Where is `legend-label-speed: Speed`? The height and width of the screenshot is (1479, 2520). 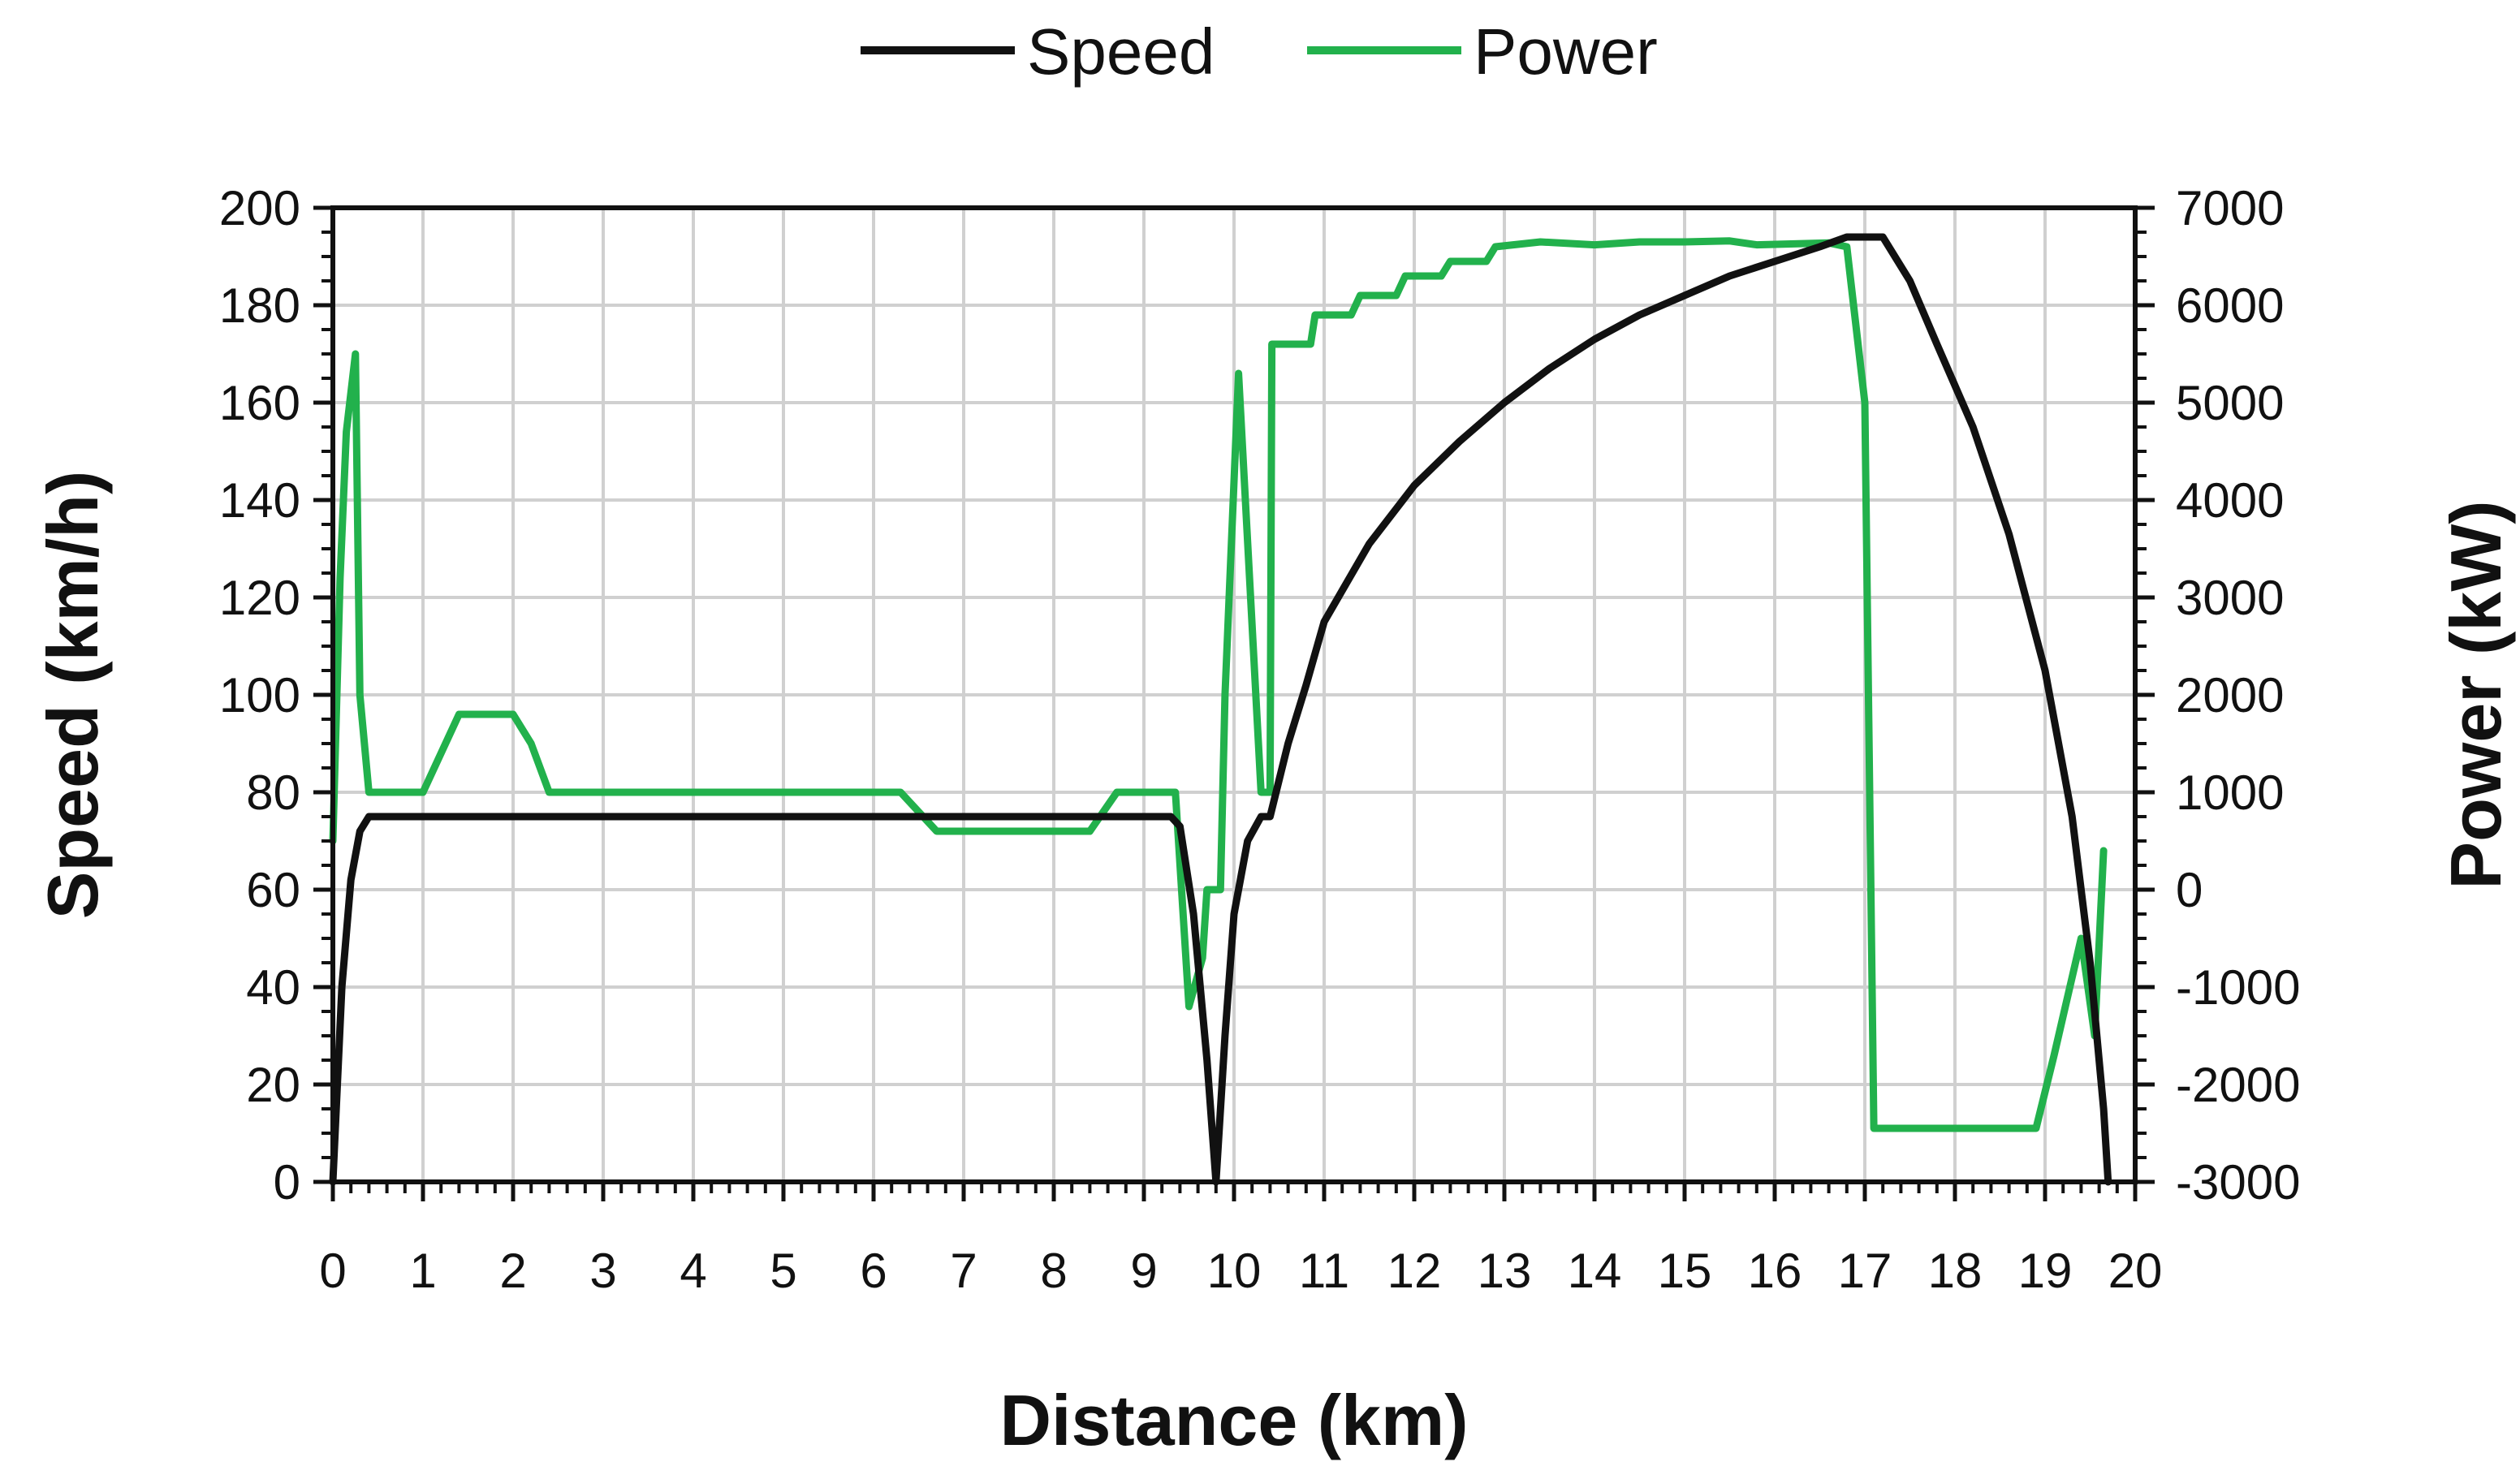 legend-label-speed: Speed is located at coordinates (1121, 51).